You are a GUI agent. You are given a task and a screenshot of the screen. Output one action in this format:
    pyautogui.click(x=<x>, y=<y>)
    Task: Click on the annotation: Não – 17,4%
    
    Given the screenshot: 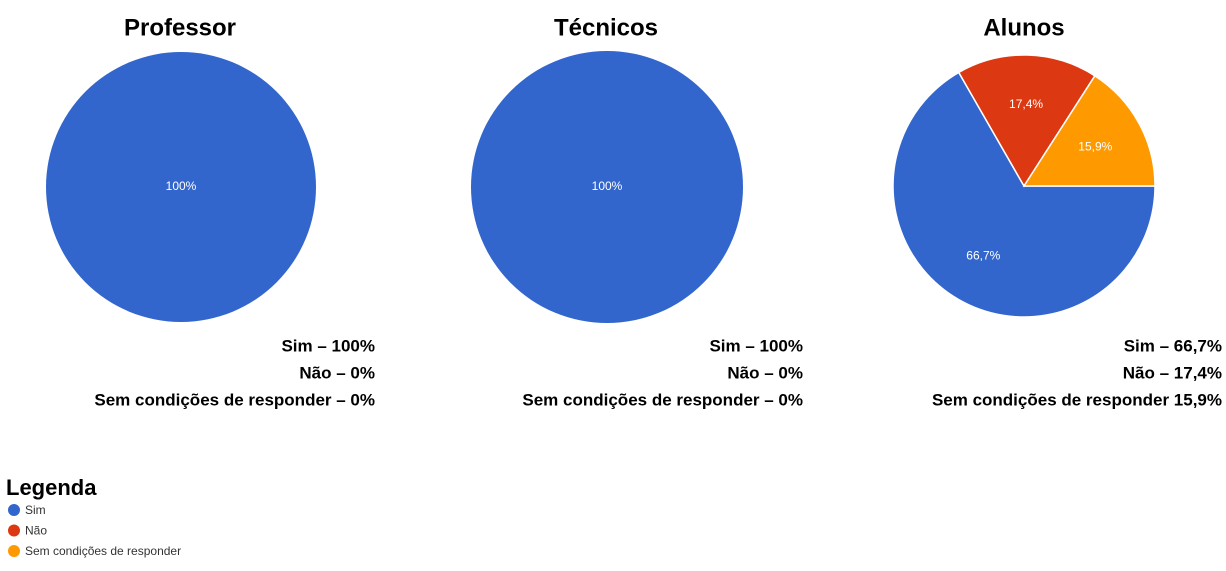 What is the action you would take?
    pyautogui.click(x=1172, y=372)
    